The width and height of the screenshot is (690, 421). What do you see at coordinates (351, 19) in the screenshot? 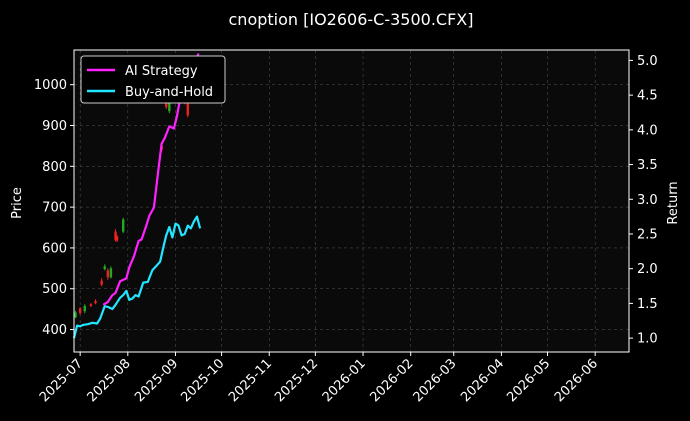
I see `chart-title: cnoption [IO2606-C-3500.CFX]` at bounding box center [351, 19].